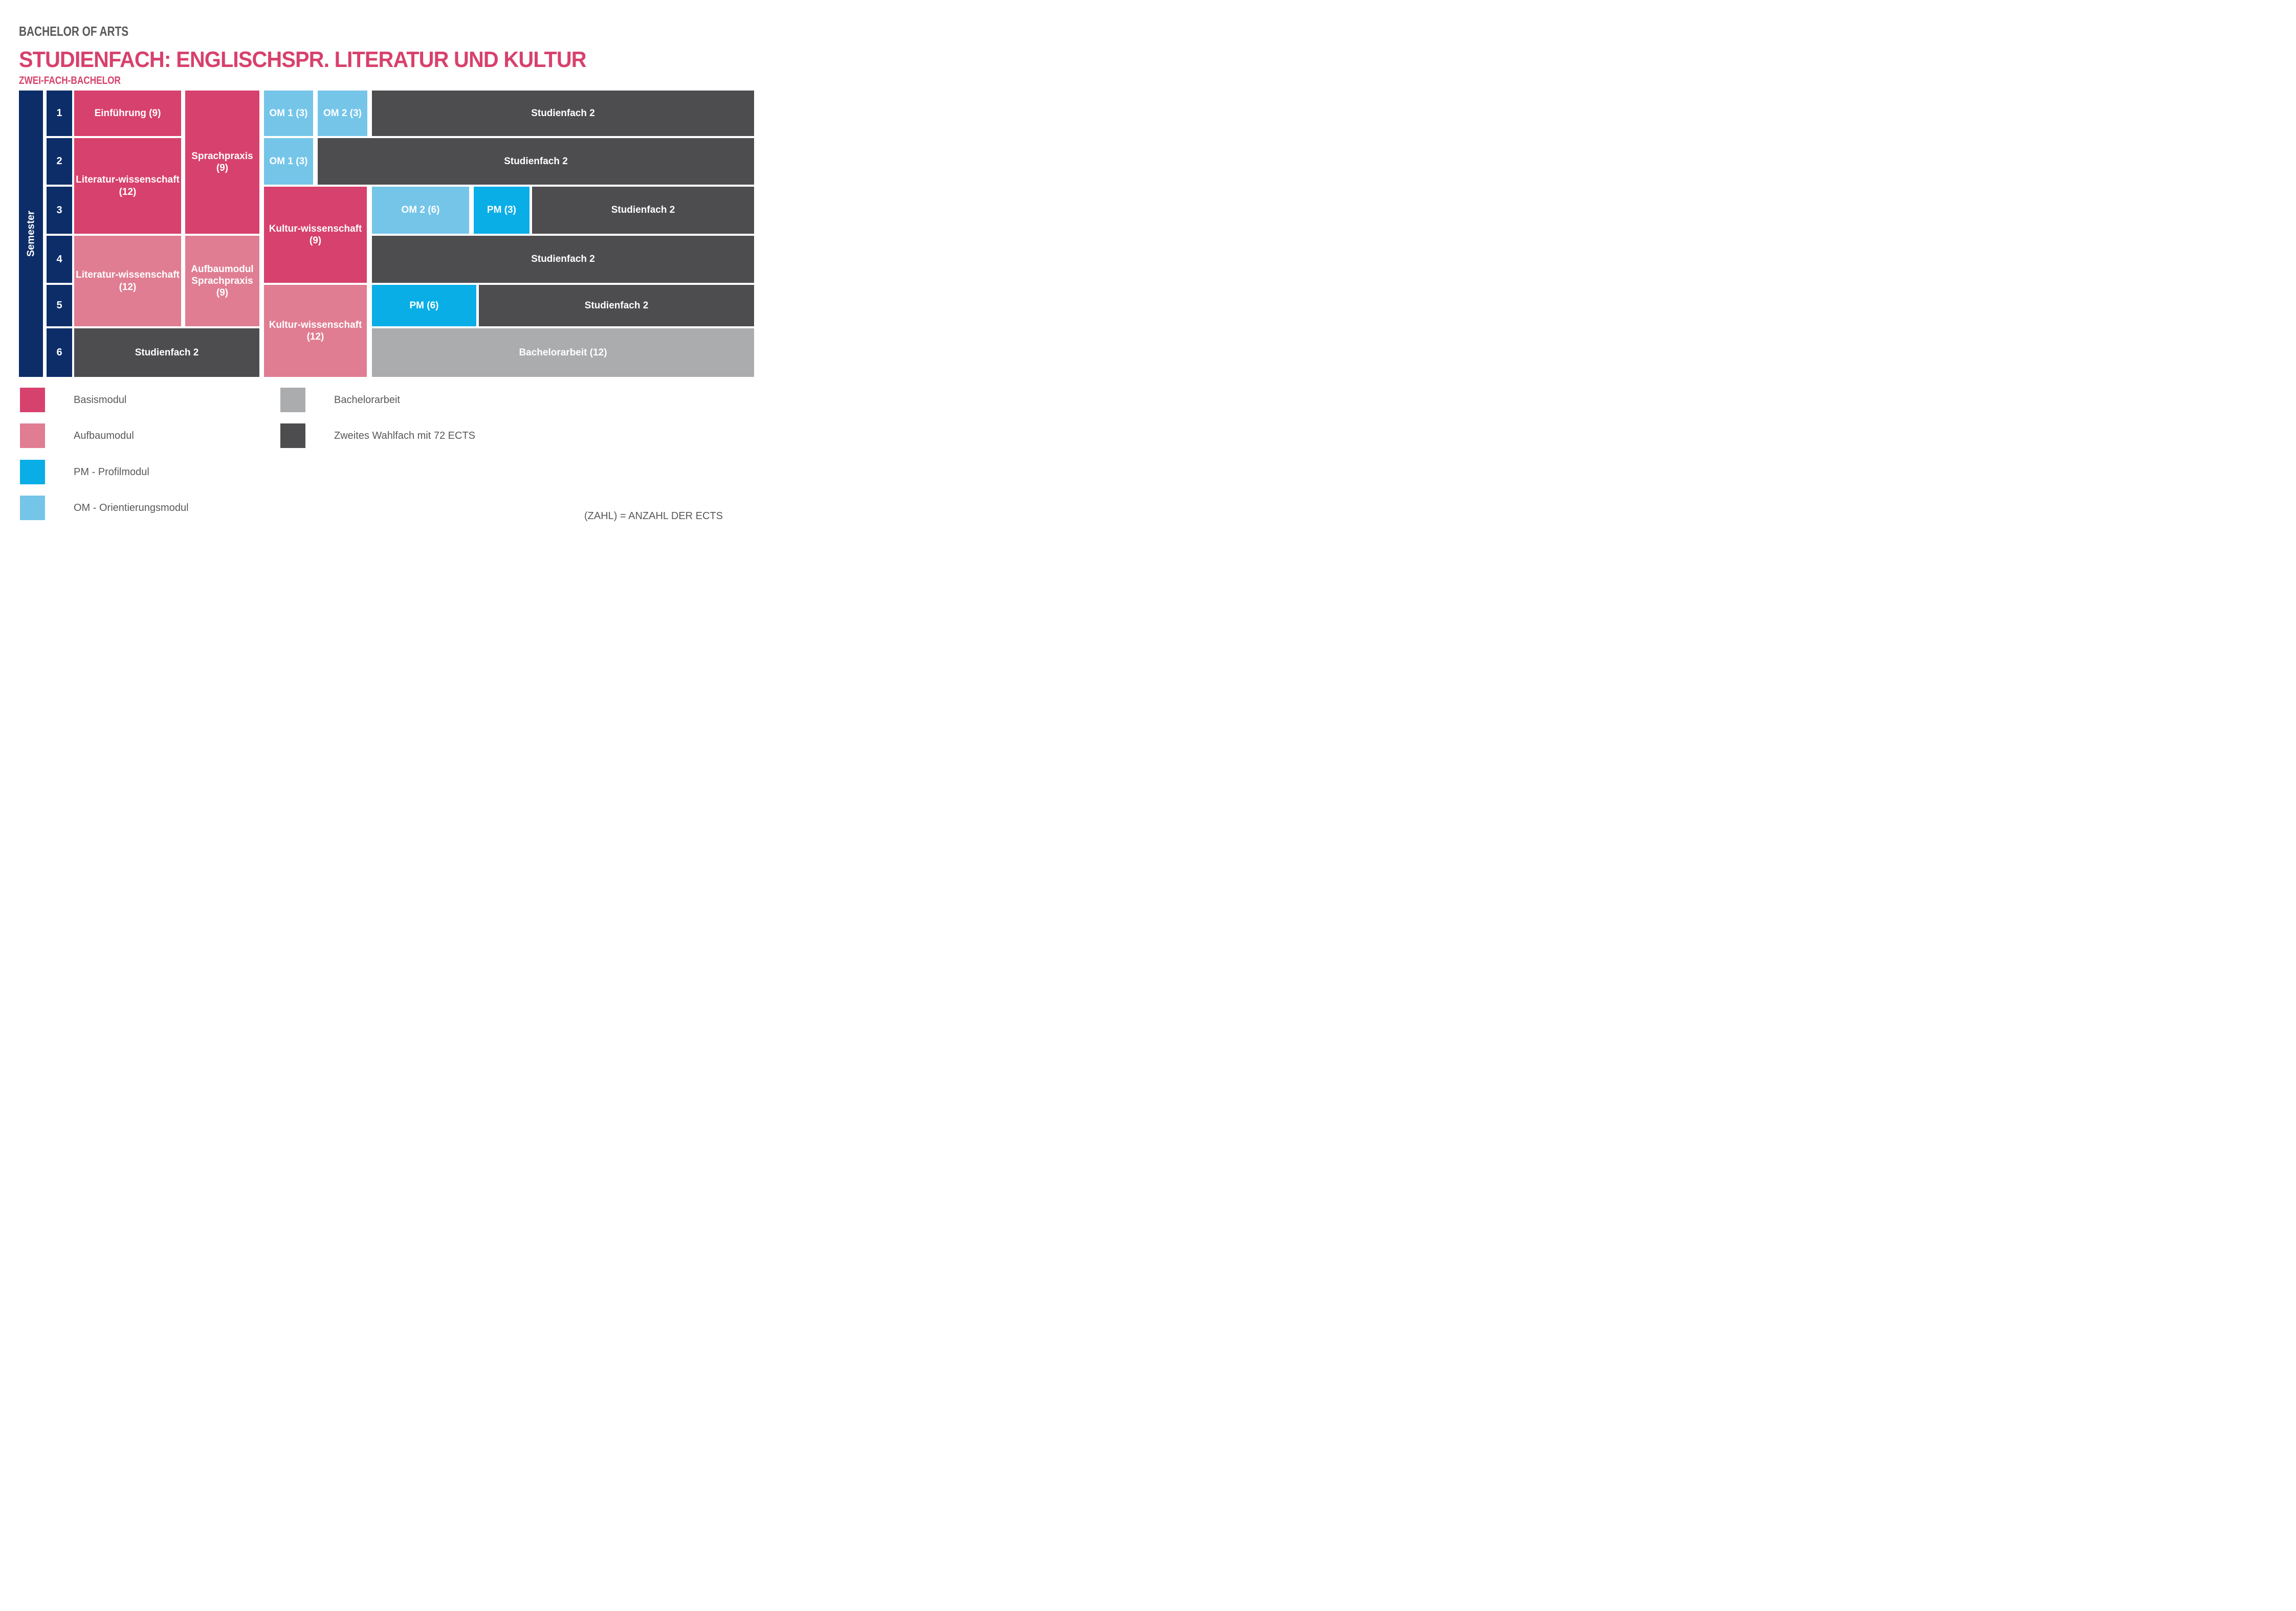 The width and height of the screenshot is (2296, 1611). What do you see at coordinates (73, 400) in the screenshot?
I see `legend-item-basismodul: Basismodul` at bounding box center [73, 400].